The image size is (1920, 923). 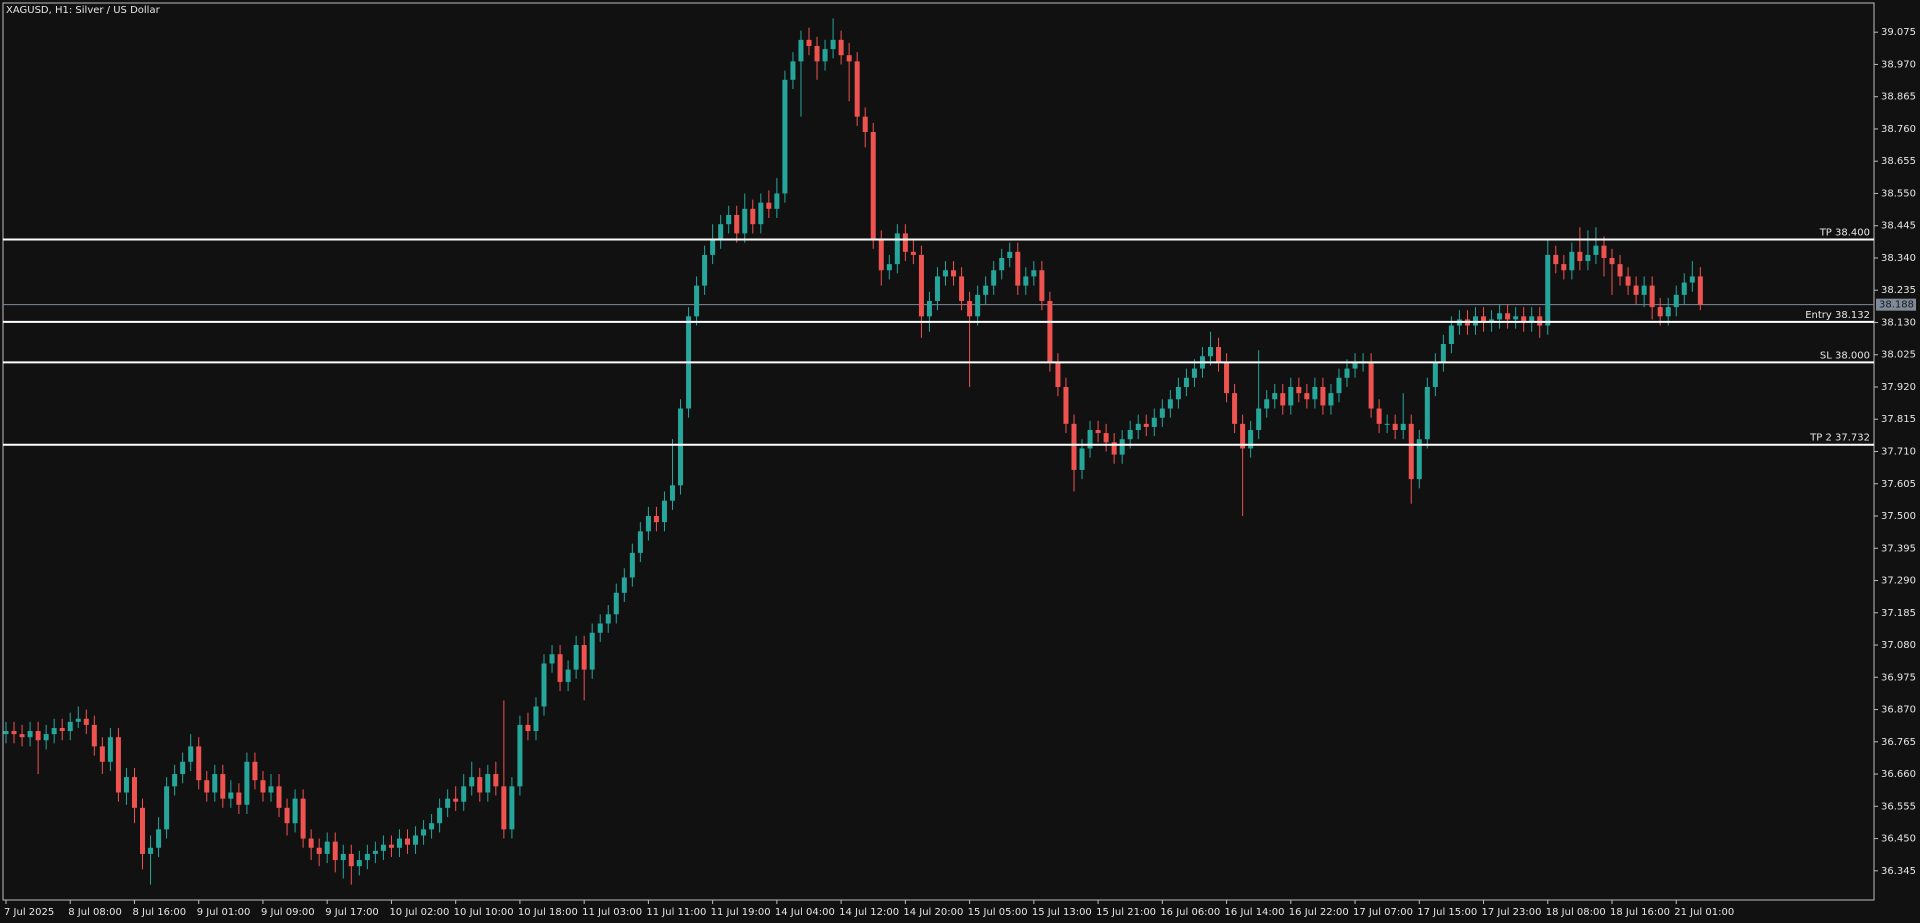 What do you see at coordinates (1898, 581) in the screenshot?
I see `y-tick-label: 37.290` at bounding box center [1898, 581].